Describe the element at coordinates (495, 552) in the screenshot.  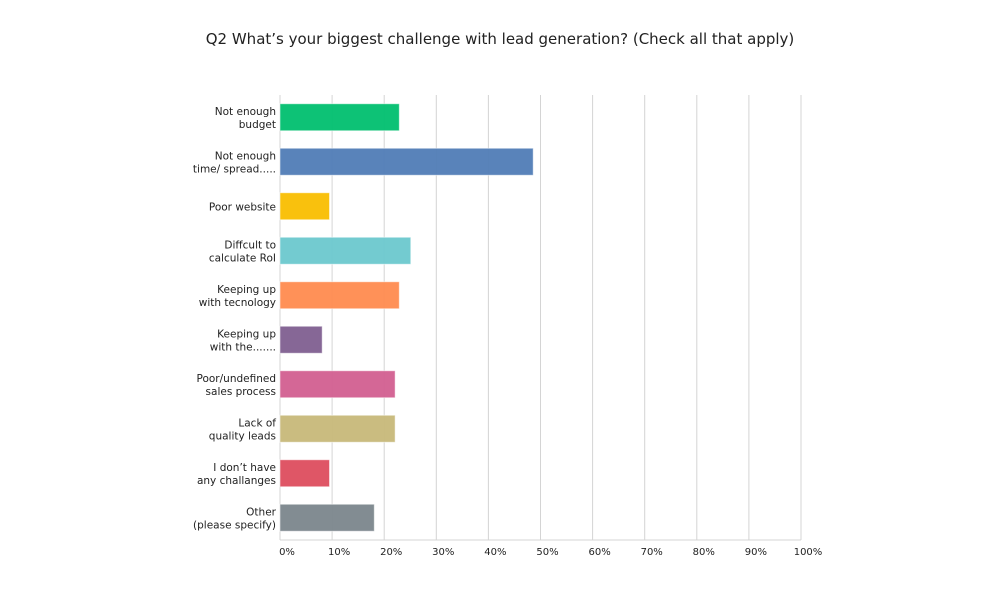
I see `x-tick-label: 40%` at that location.